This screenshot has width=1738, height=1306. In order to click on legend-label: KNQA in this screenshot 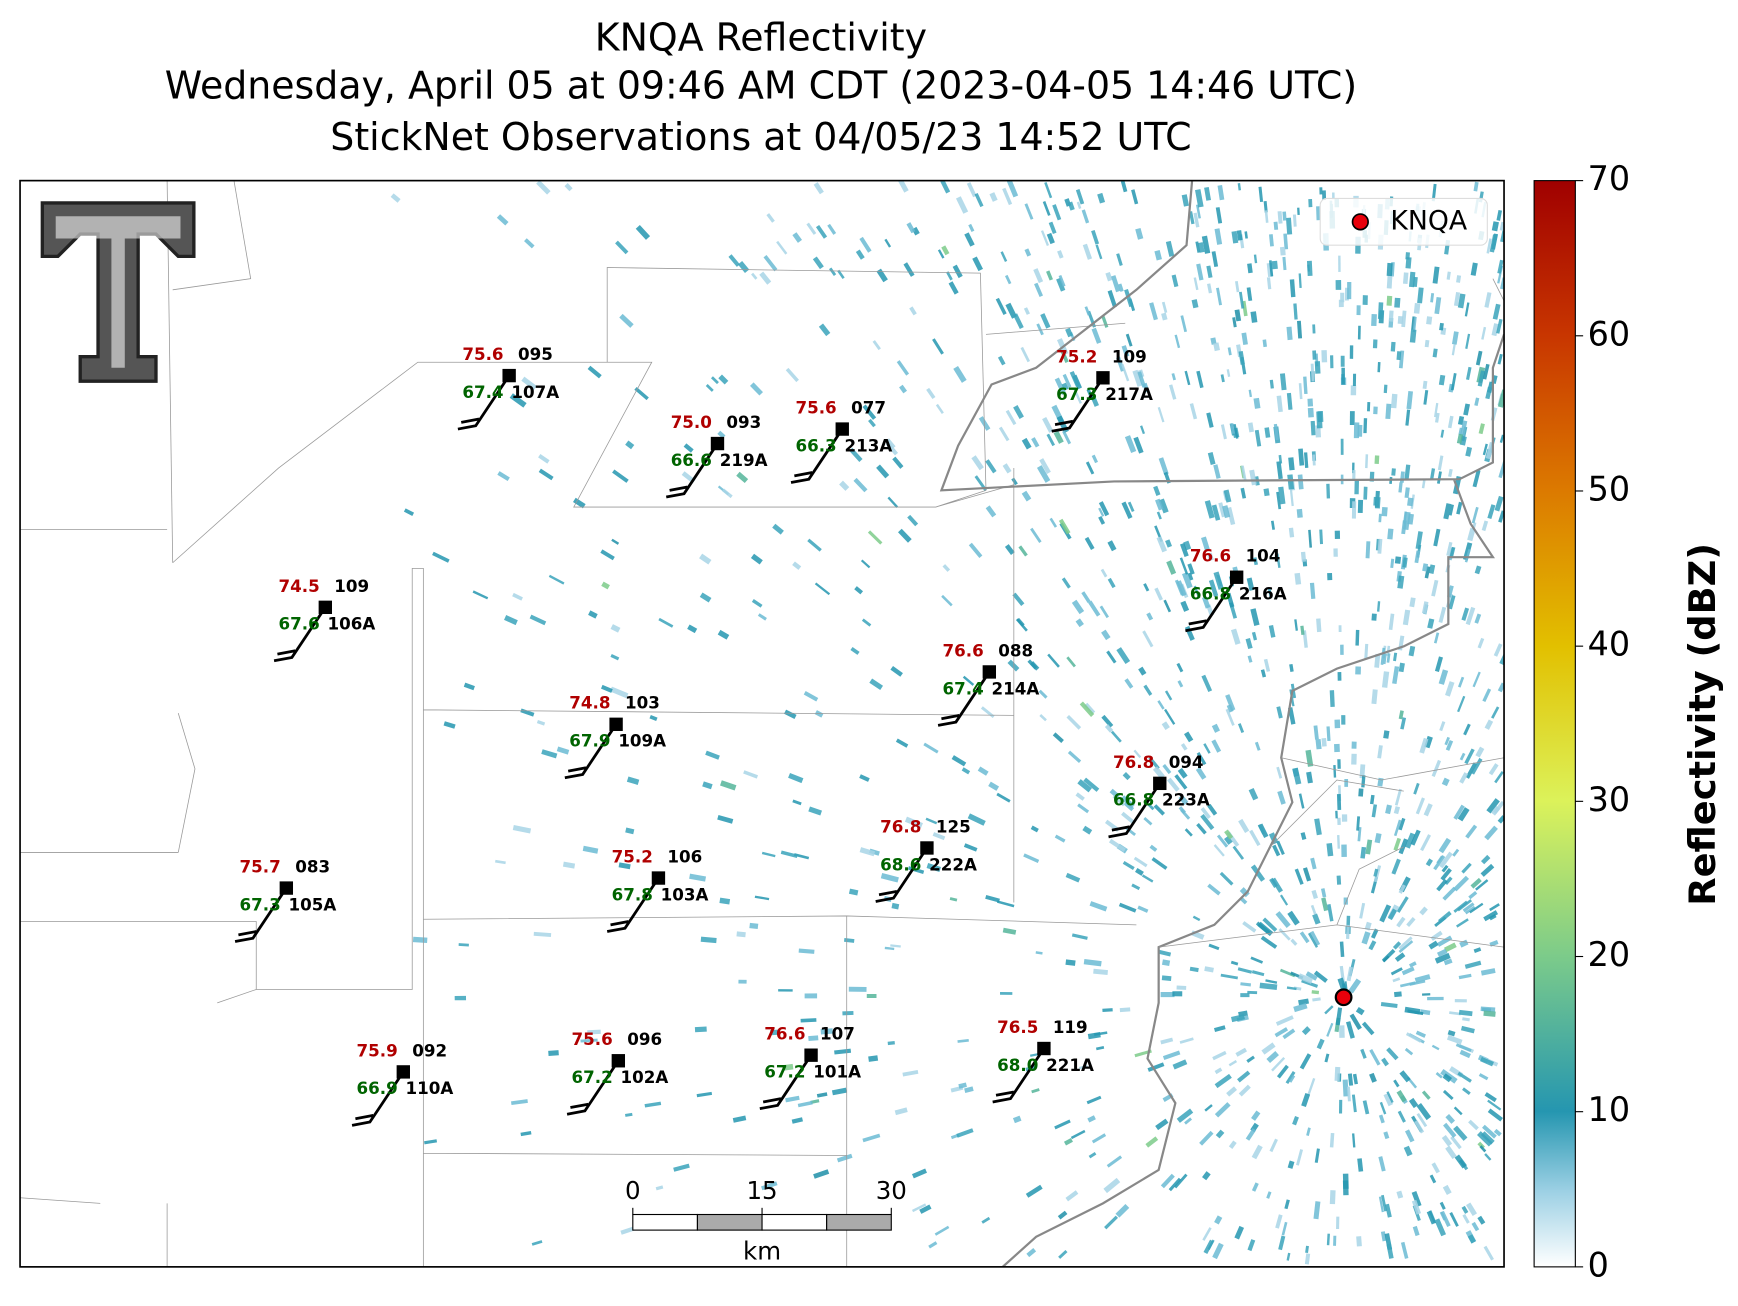, I will do `click(1429, 220)`.